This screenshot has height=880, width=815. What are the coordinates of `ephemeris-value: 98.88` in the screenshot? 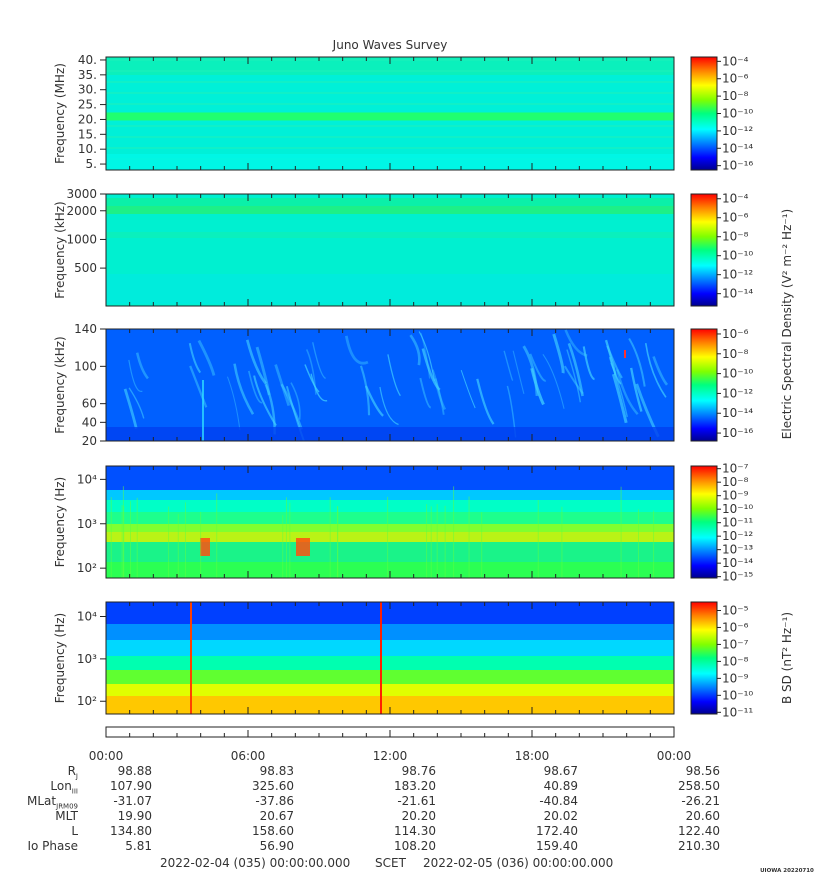 It's located at (134, 771).